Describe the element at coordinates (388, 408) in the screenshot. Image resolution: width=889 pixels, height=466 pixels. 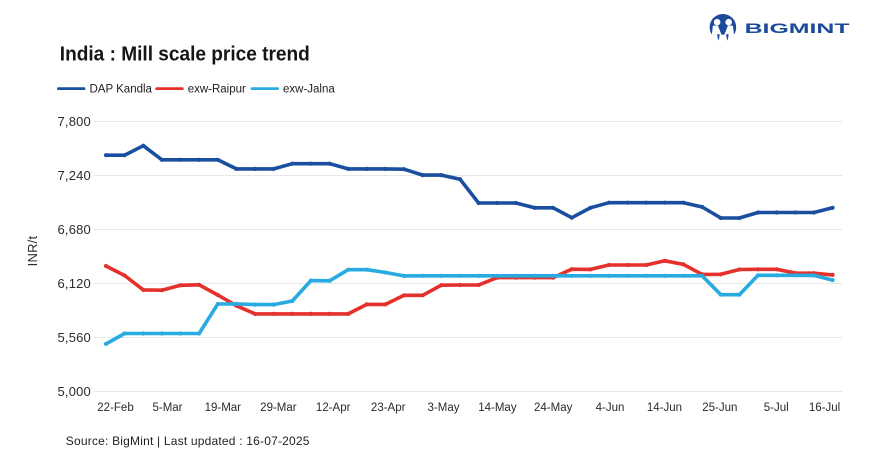
I see `svg-text: 23-Apr` at that location.